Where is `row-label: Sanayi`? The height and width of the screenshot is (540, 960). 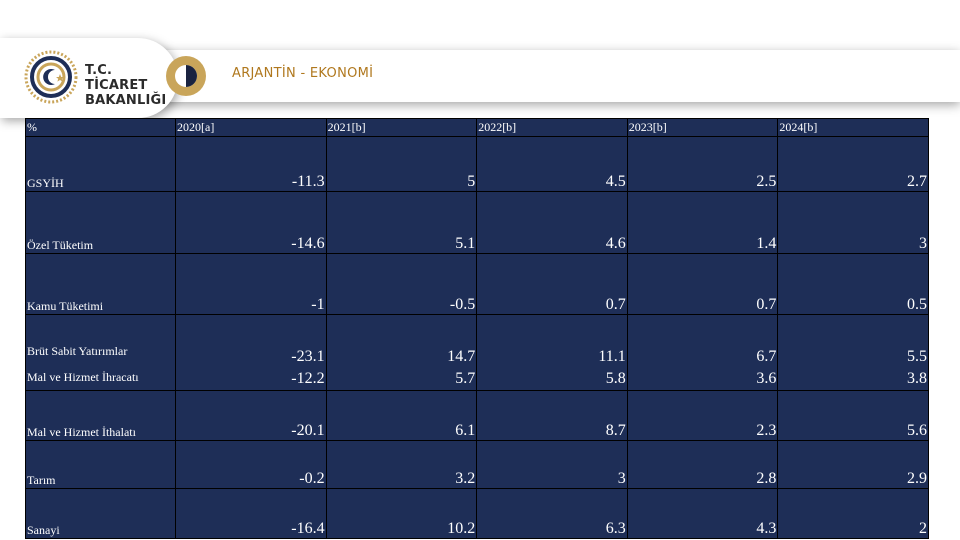 row-label: Sanayi is located at coordinates (100, 513).